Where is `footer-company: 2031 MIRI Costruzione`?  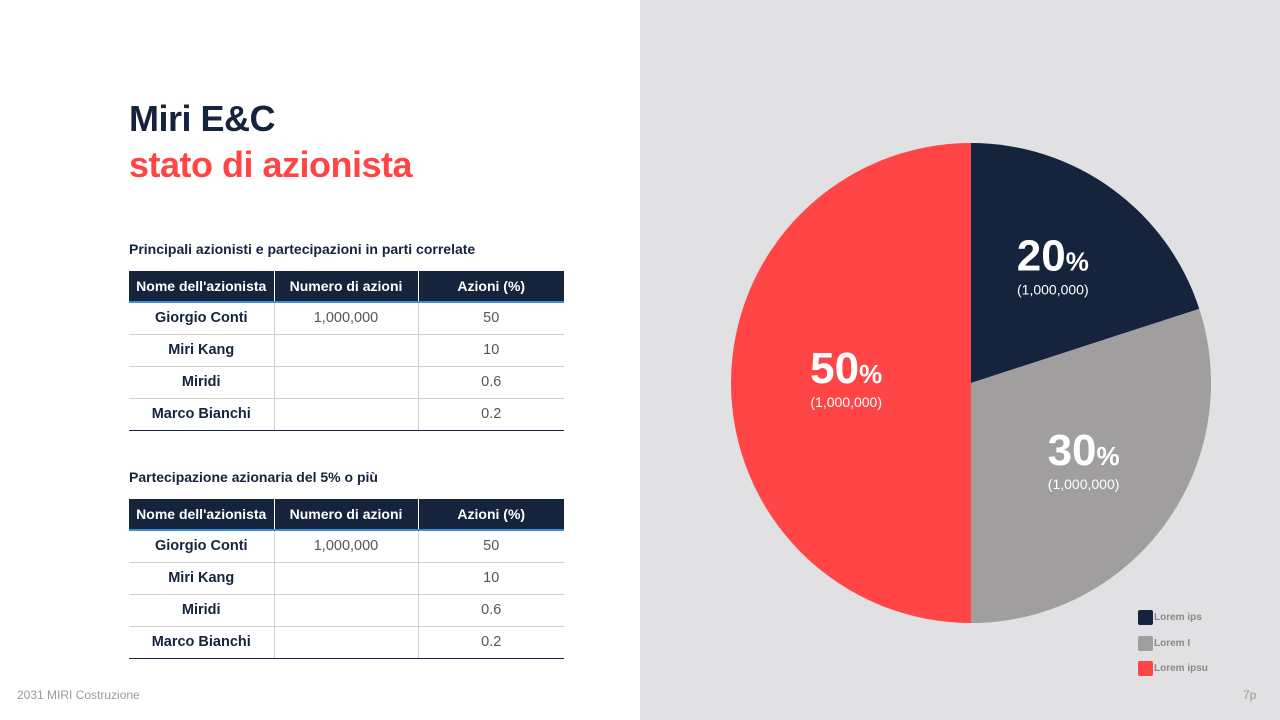 footer-company: 2031 MIRI Costruzione is located at coordinates (78, 695).